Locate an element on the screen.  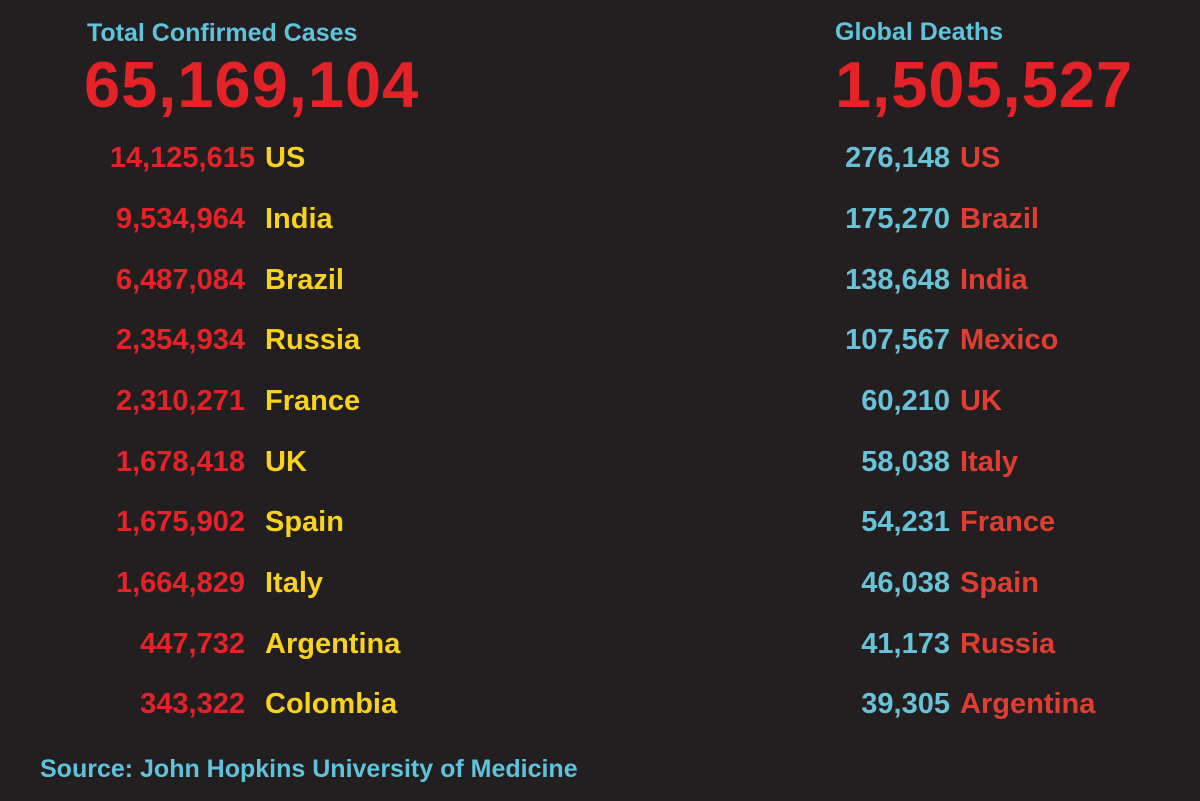
death-count: 58,038 is located at coordinates (905, 462).